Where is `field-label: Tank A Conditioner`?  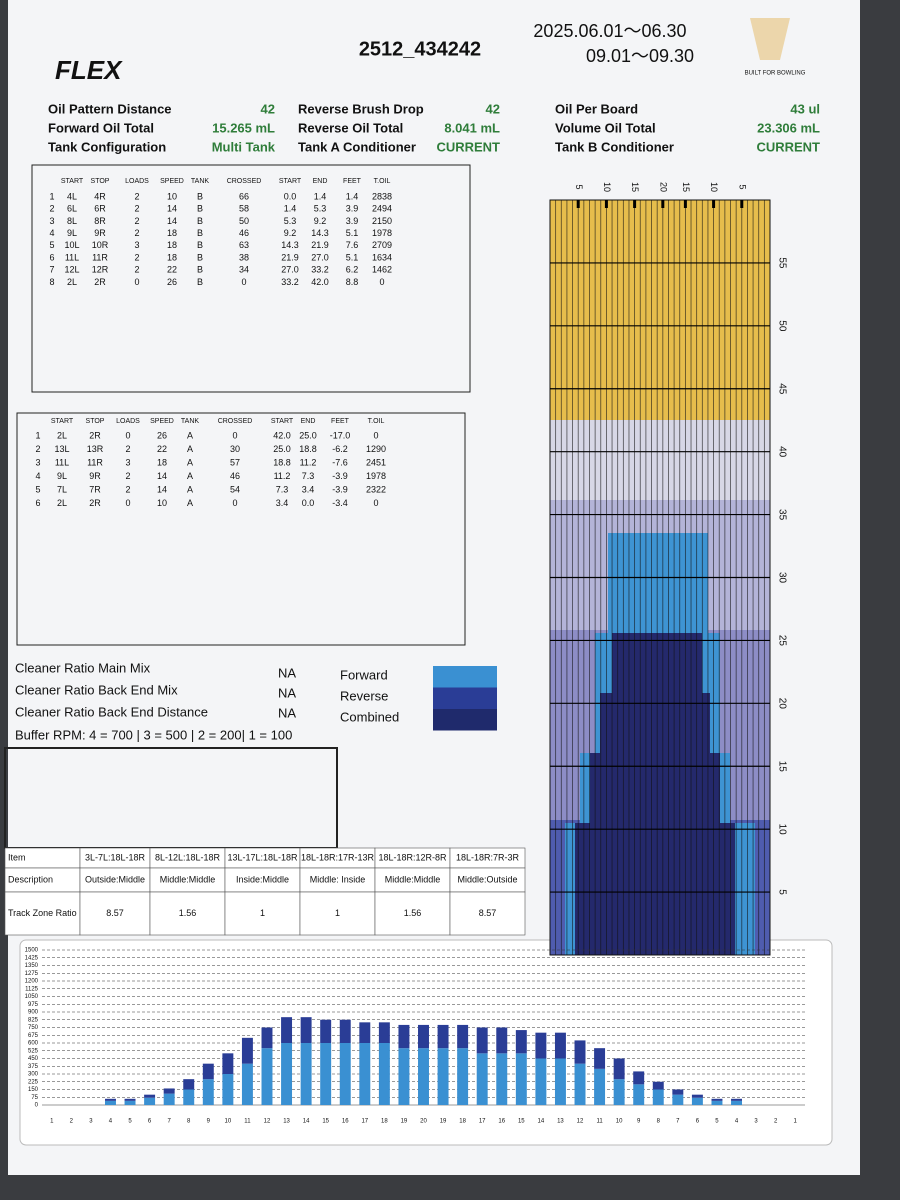 field-label: Tank A Conditioner is located at coordinates (357, 146).